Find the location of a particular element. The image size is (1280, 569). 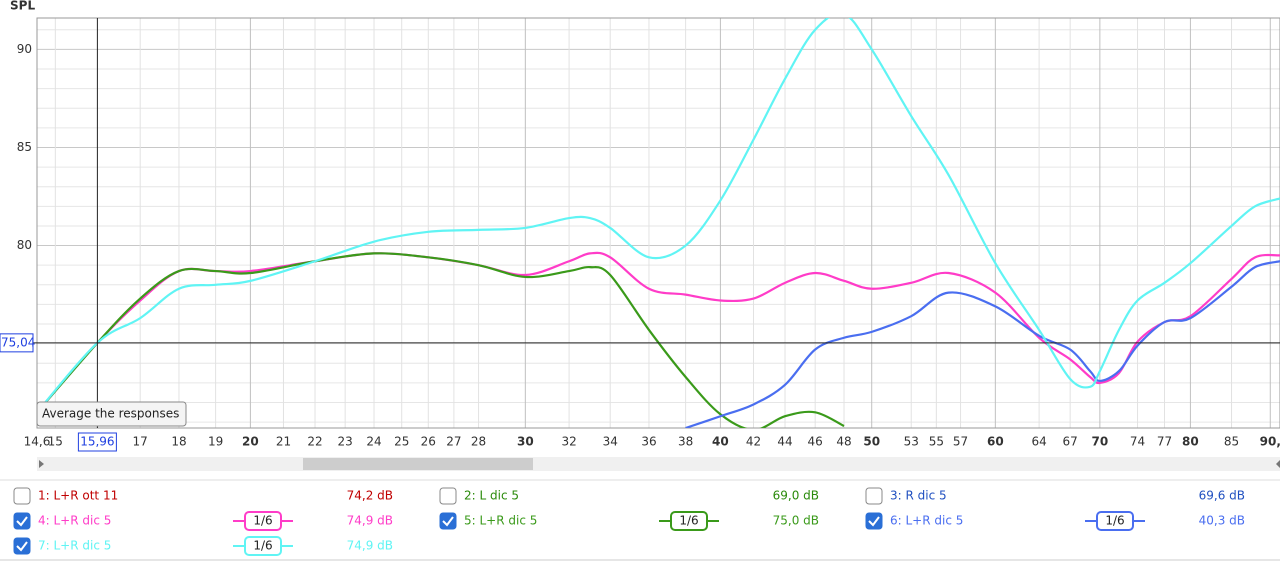

x-tick-label: 21 is located at coordinates (283, 442).